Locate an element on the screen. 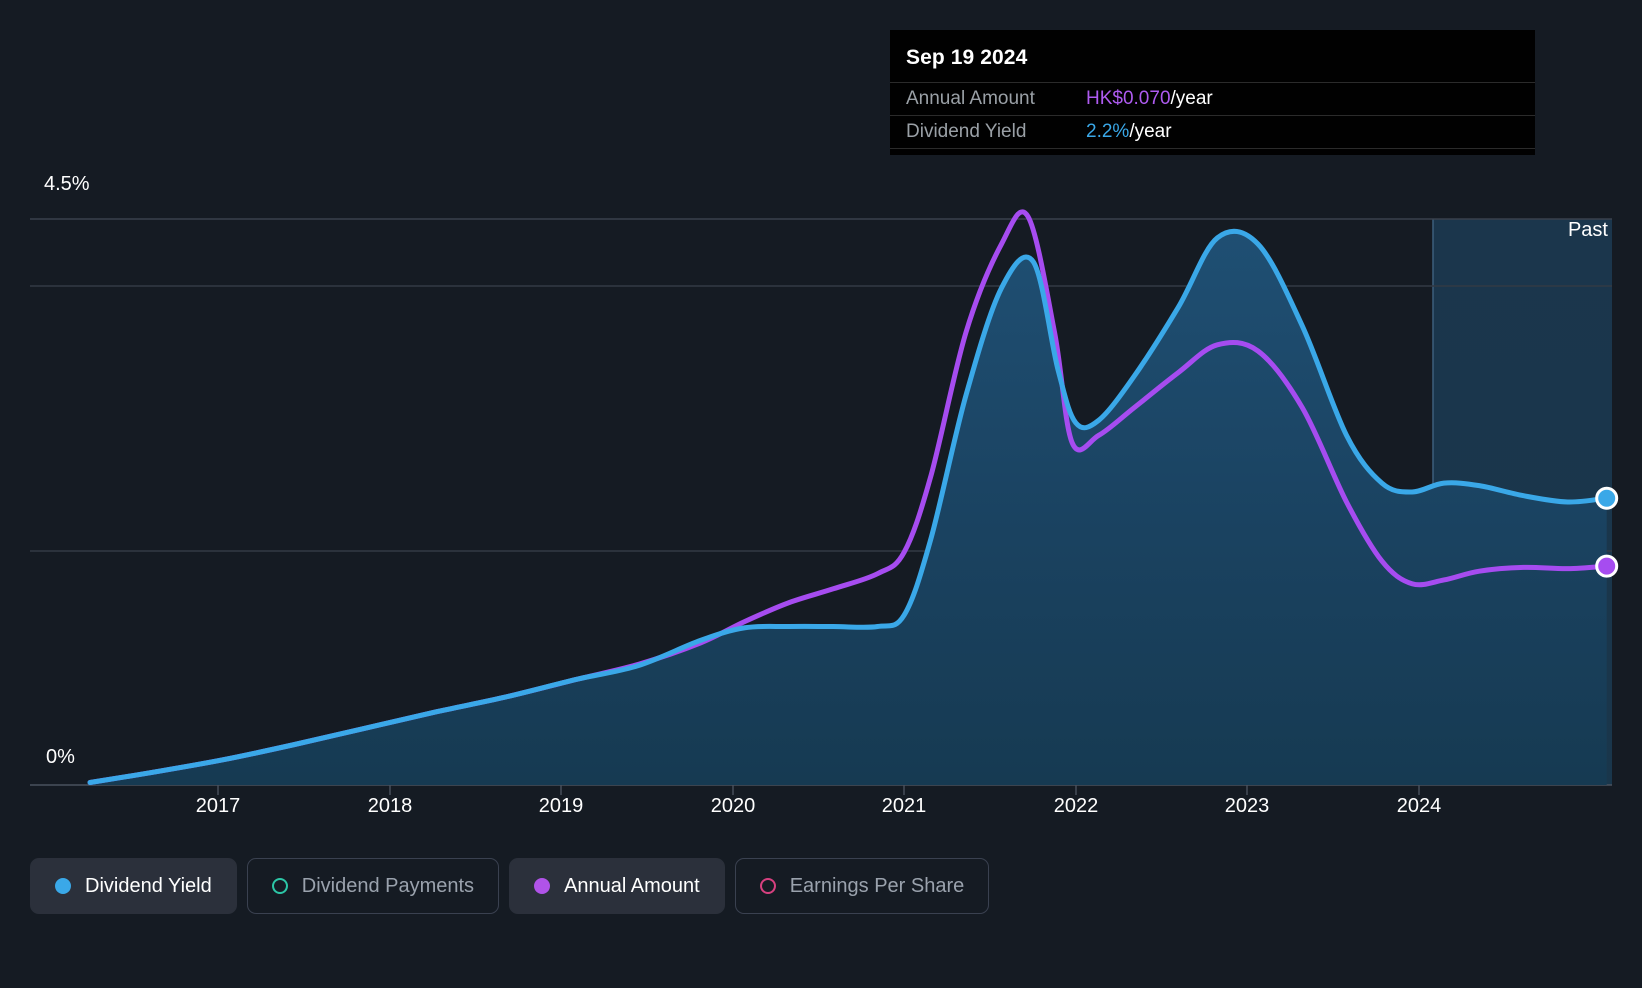 The height and width of the screenshot is (988, 1642). x-axis-label-2019: 2019 is located at coordinates (561, 806).